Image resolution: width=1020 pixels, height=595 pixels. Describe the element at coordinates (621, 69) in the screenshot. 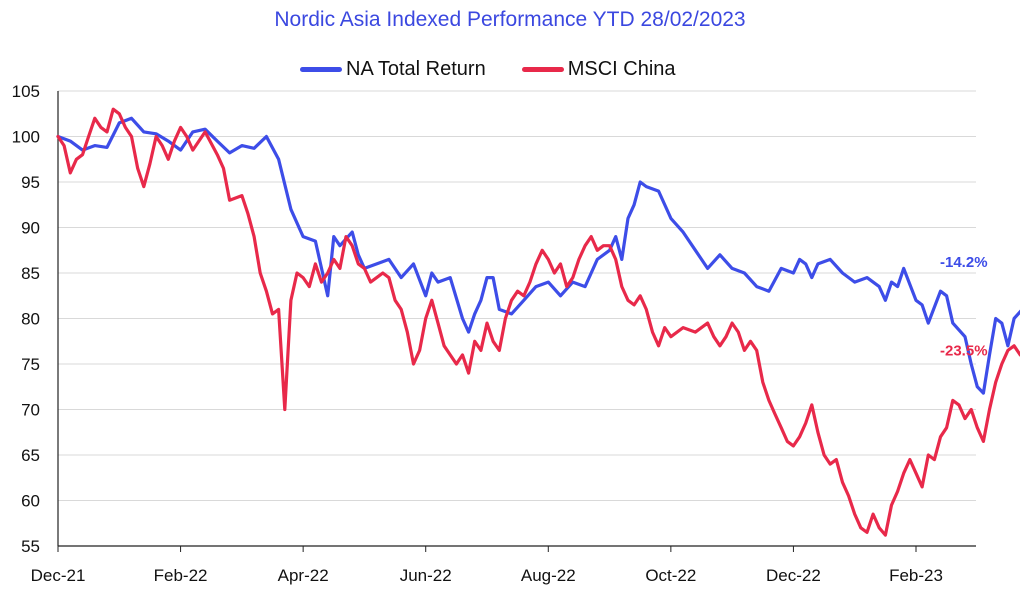

I see `legend-label-msci-china: MSCI China` at that location.